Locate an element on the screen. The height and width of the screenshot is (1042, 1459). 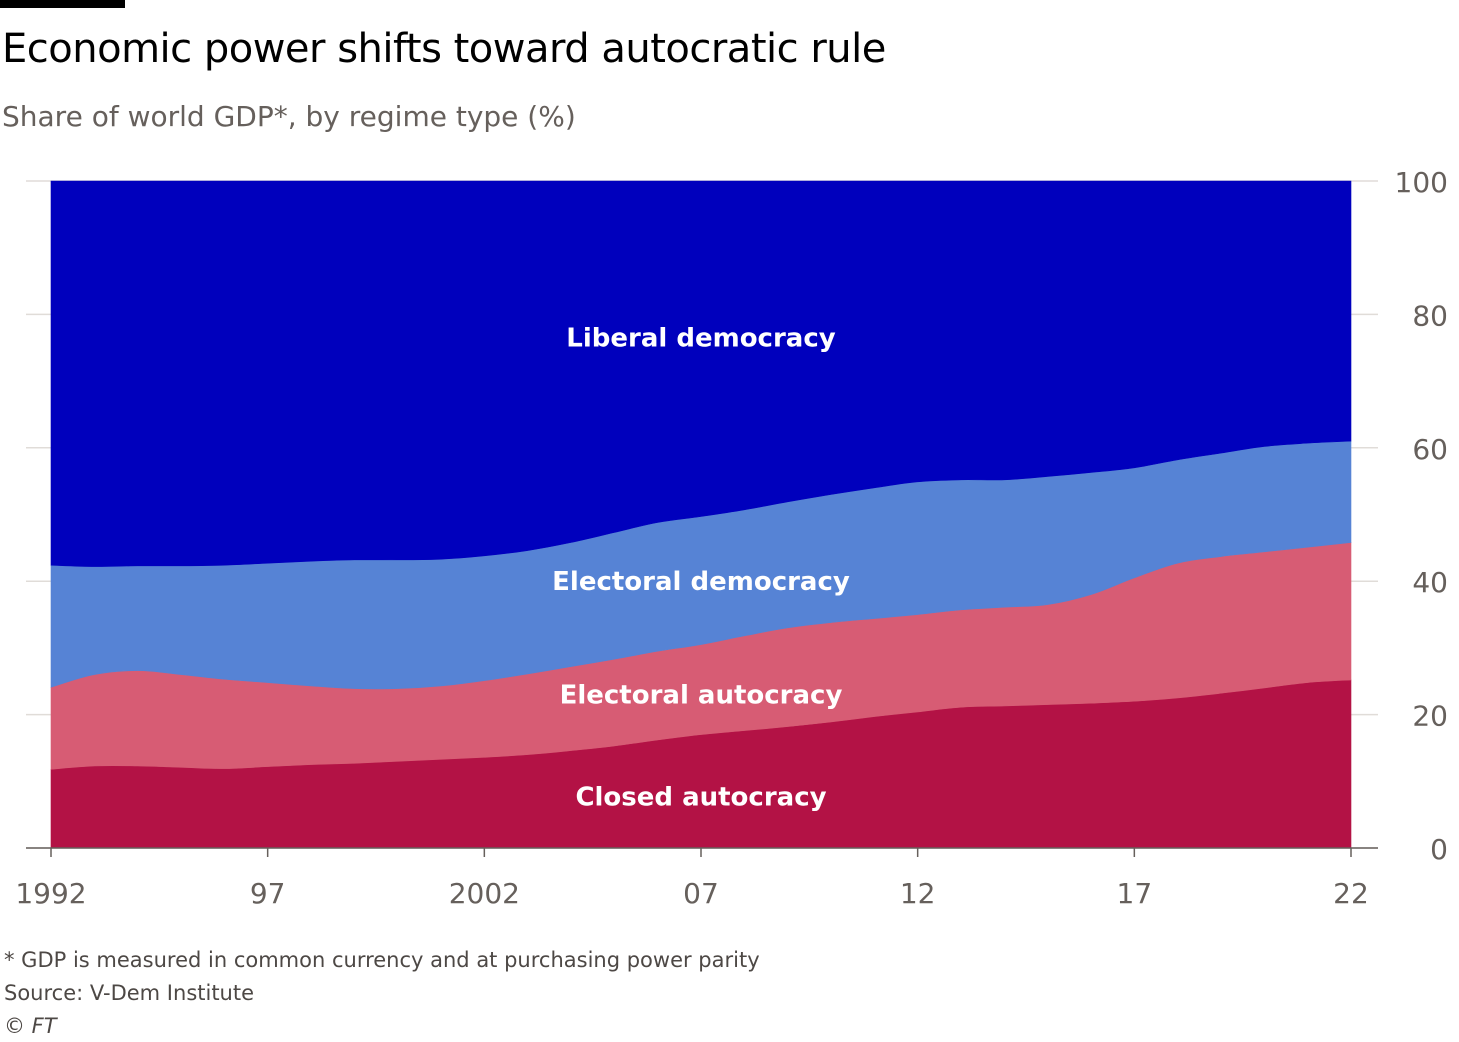
x-tick-label: 22 is located at coordinates (1351, 893).